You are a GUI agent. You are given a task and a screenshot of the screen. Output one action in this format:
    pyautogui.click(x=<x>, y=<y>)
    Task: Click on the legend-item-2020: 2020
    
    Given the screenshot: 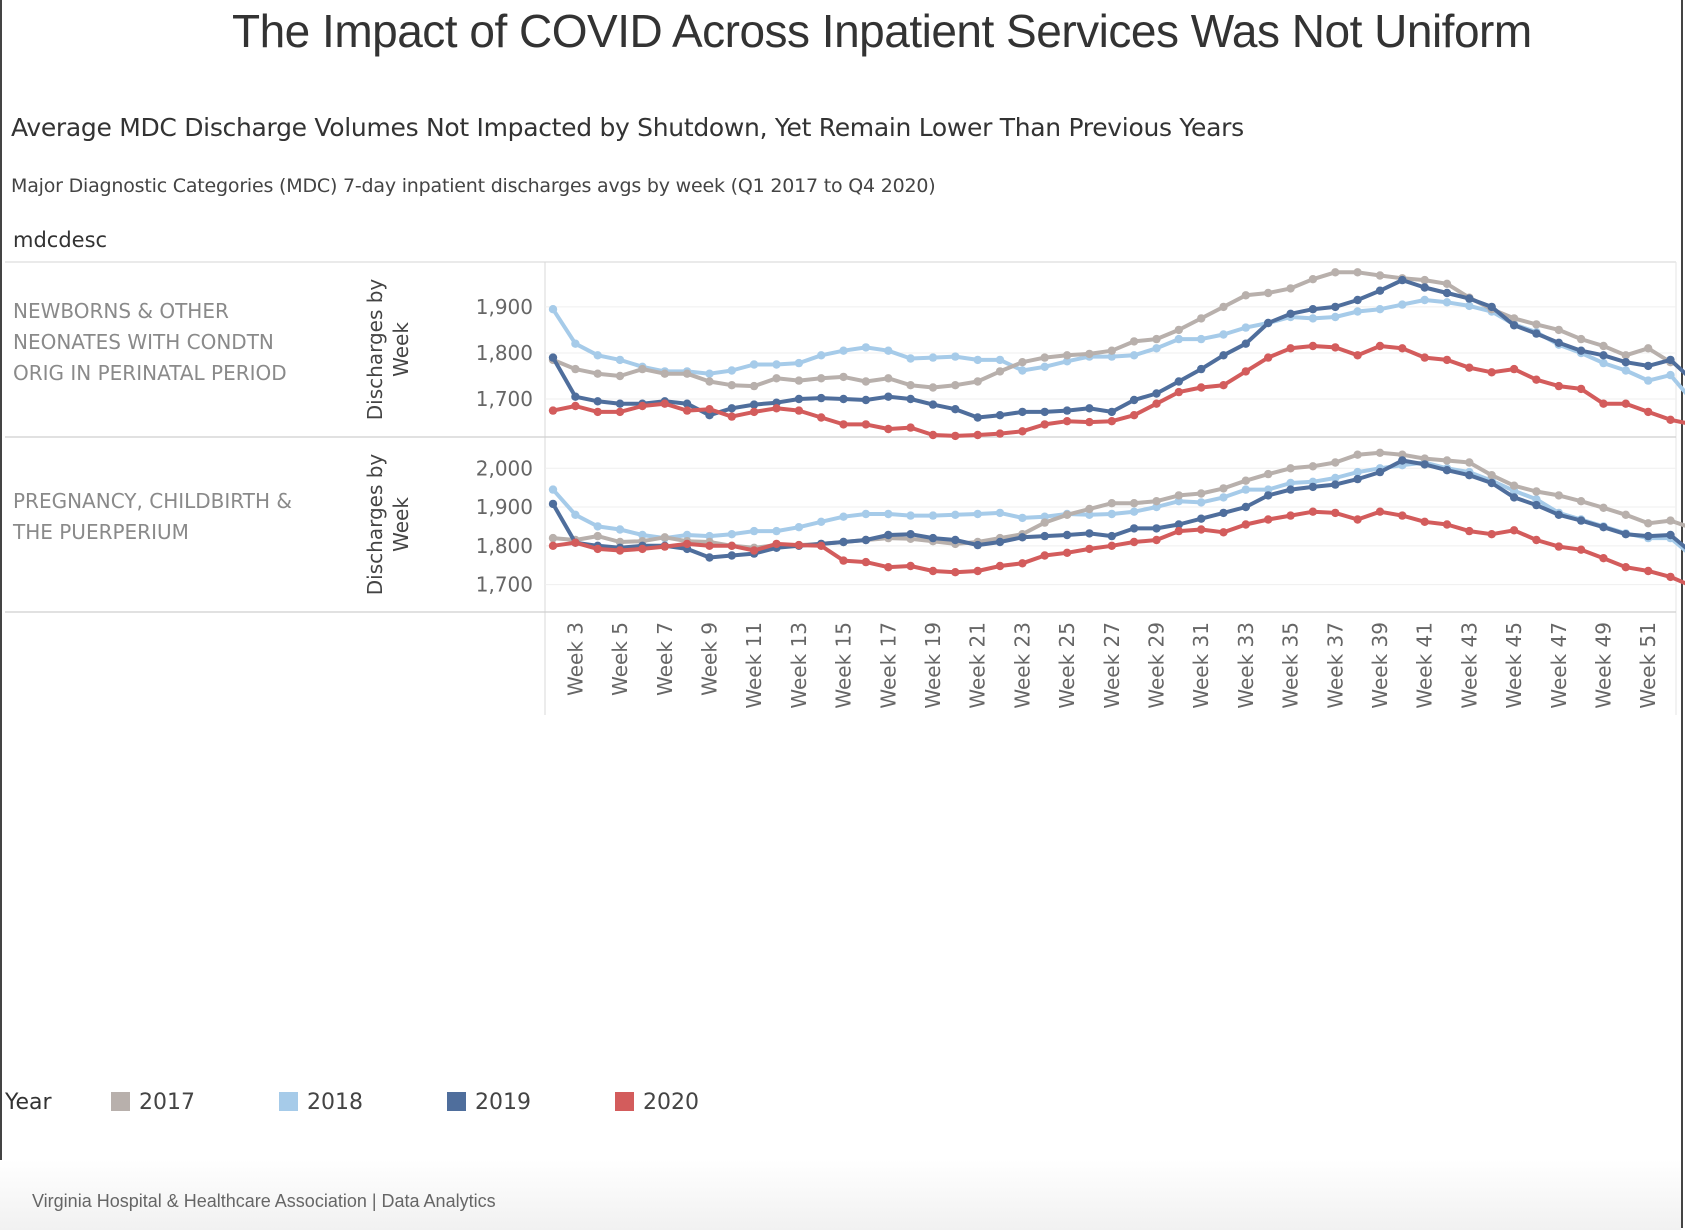 What is the action you would take?
    pyautogui.click(x=657, y=1102)
    